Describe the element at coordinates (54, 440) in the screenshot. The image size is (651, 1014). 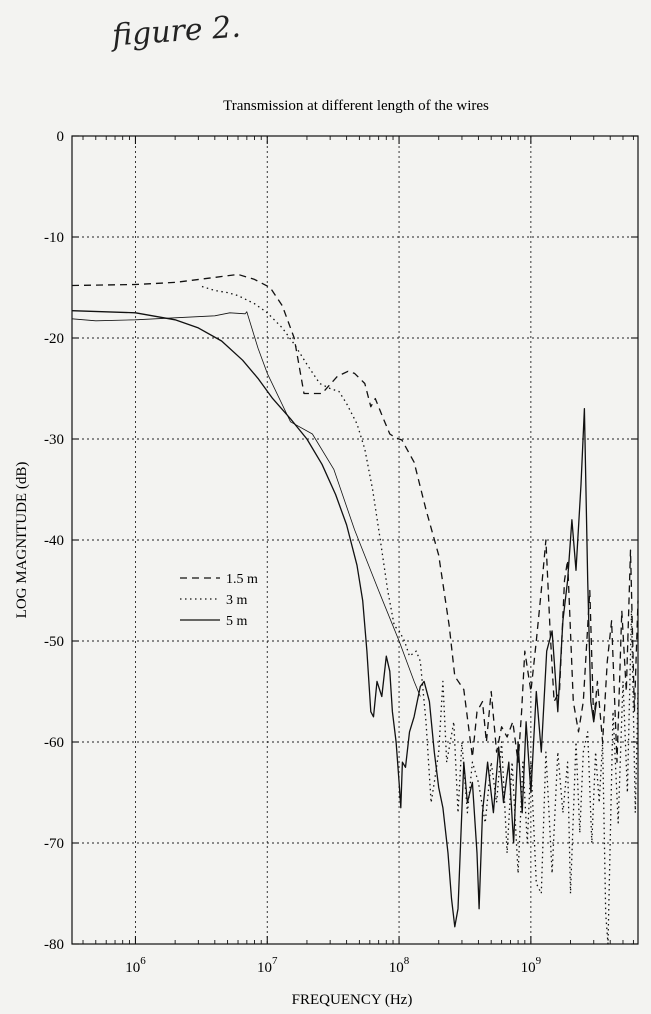
I see `y-tick-label: -30` at that location.